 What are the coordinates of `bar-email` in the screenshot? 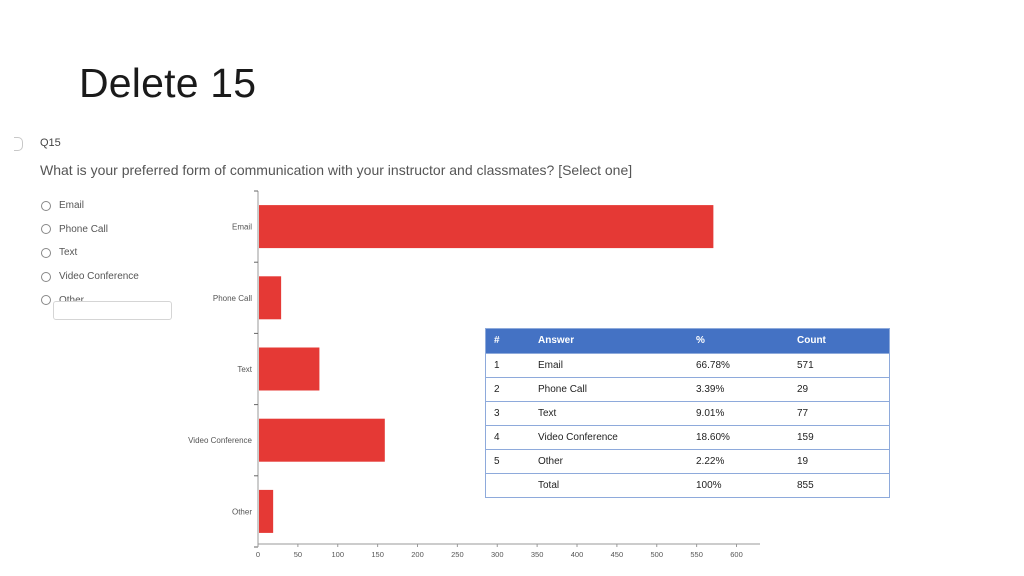 It's located at (486, 227).